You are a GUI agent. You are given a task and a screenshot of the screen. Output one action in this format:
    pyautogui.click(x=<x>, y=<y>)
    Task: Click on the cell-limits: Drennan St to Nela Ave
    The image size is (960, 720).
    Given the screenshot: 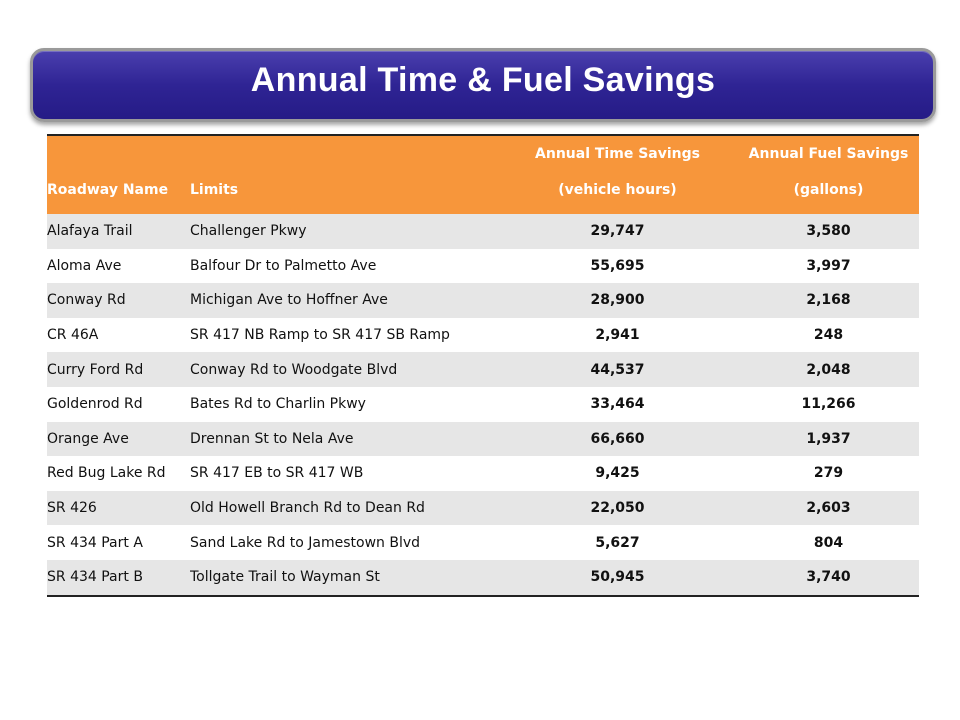 What is the action you would take?
    pyautogui.click(x=272, y=438)
    